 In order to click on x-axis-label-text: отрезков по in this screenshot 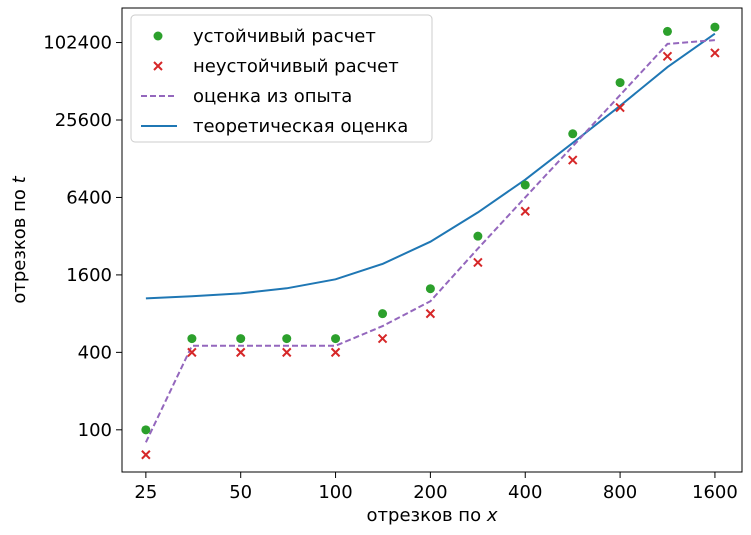, I will do `click(427, 515)`.